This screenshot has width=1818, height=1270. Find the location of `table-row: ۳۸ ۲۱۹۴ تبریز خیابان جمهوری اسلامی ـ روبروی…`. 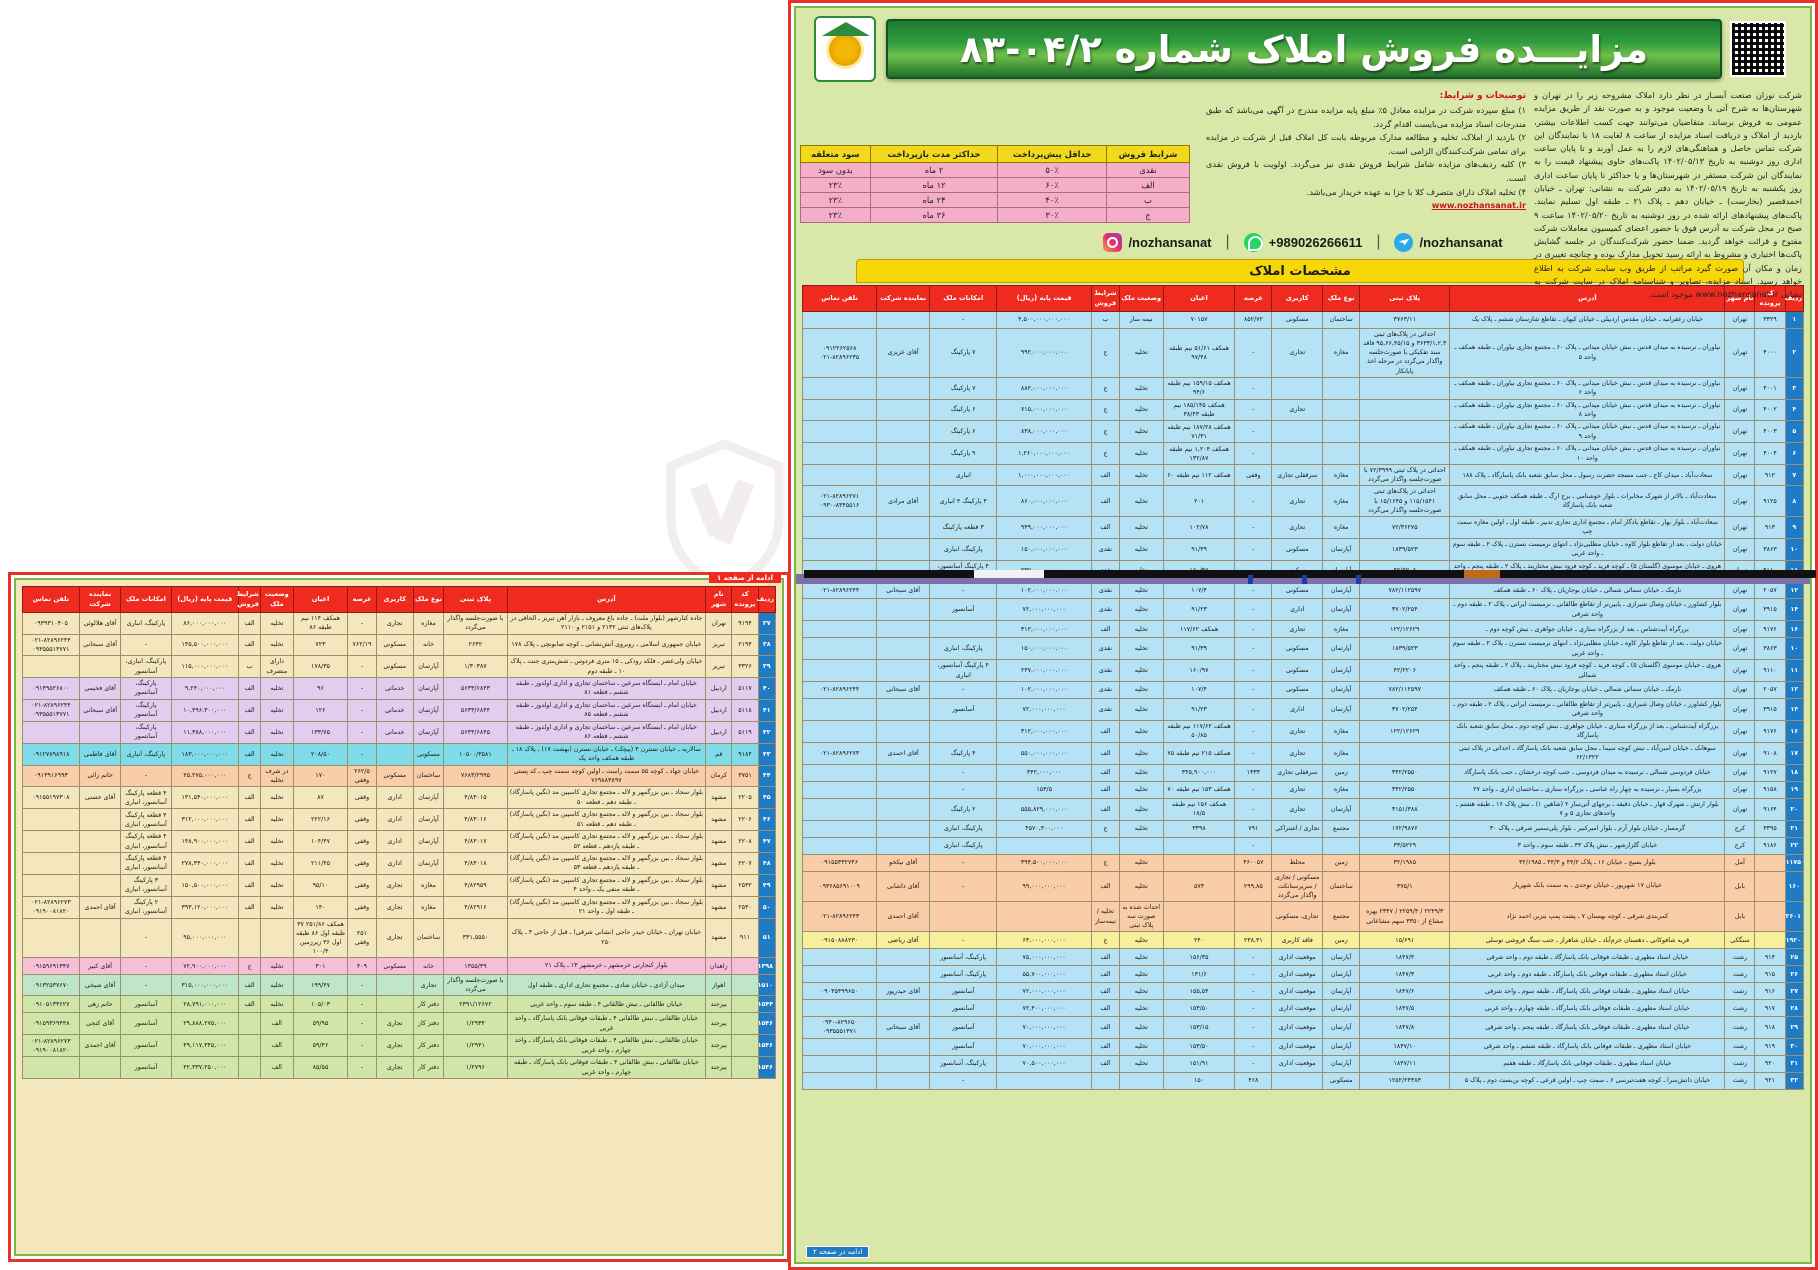

table-row: ۳۸ ۲۱۹۴ تبریز خیابان جمهوری اسلامی ـ روبروی… is located at coordinates (399, 645).